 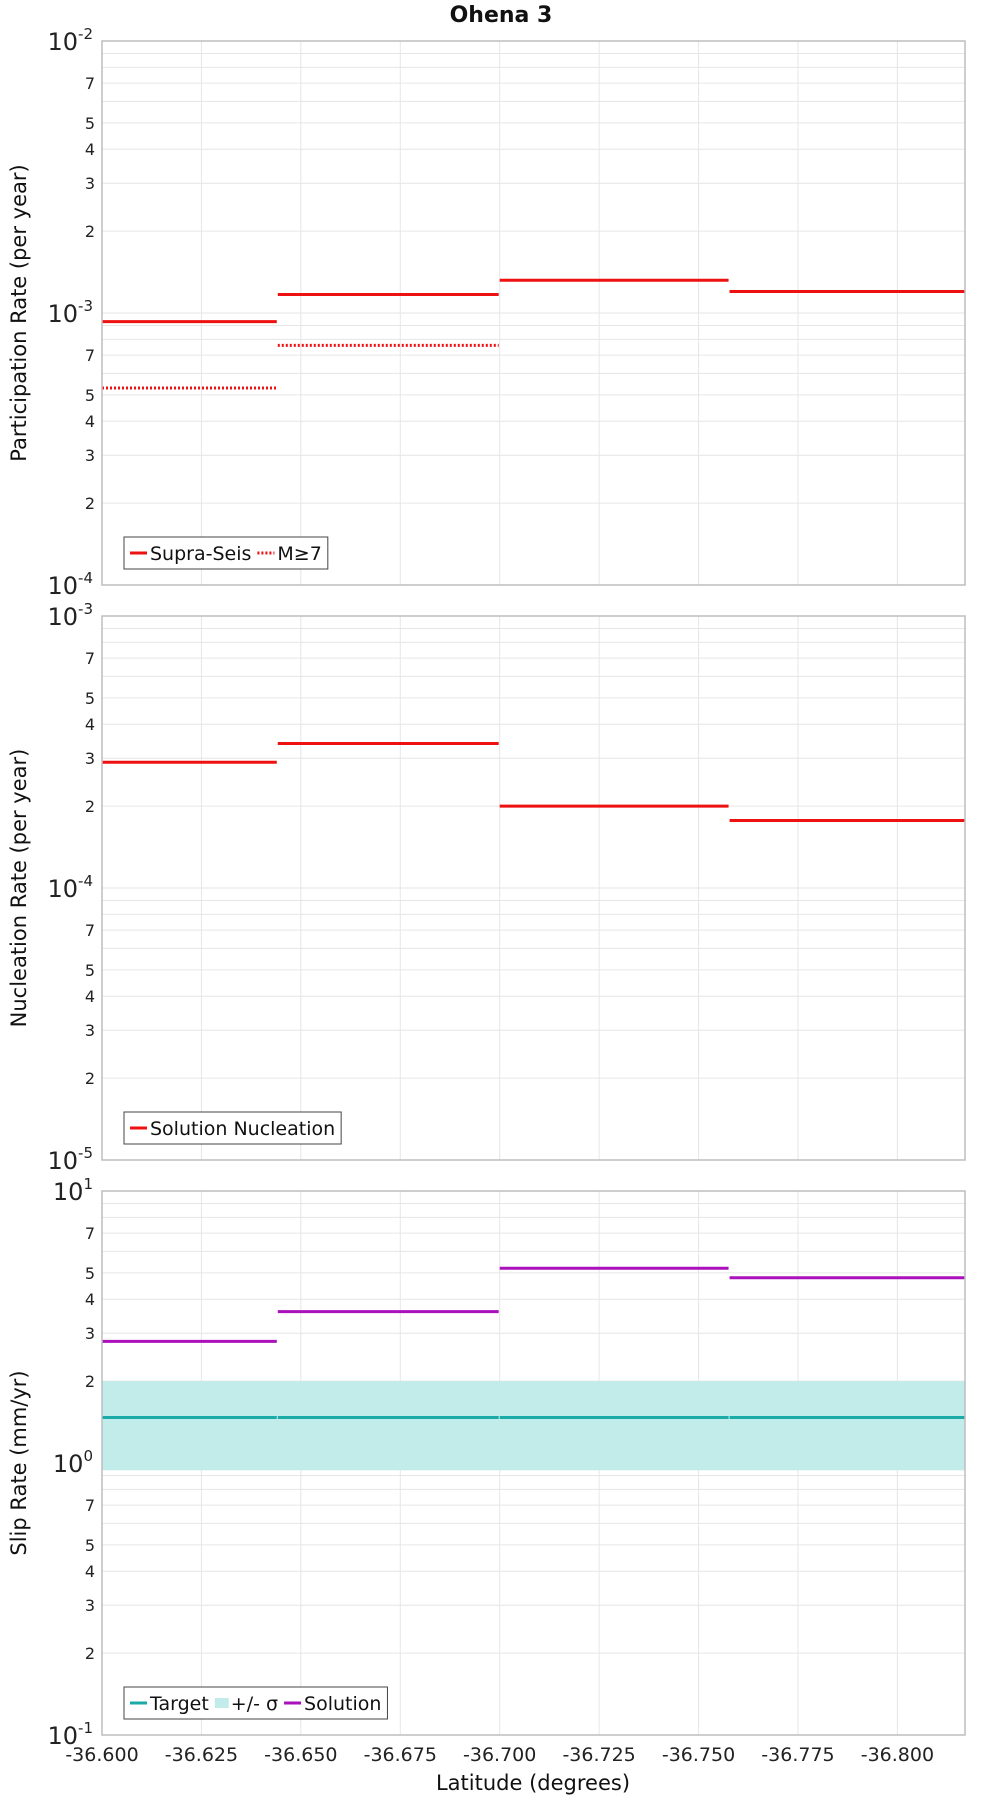 I want to click on y-axis-label: Participation Rate (per year), so click(x=19, y=312).